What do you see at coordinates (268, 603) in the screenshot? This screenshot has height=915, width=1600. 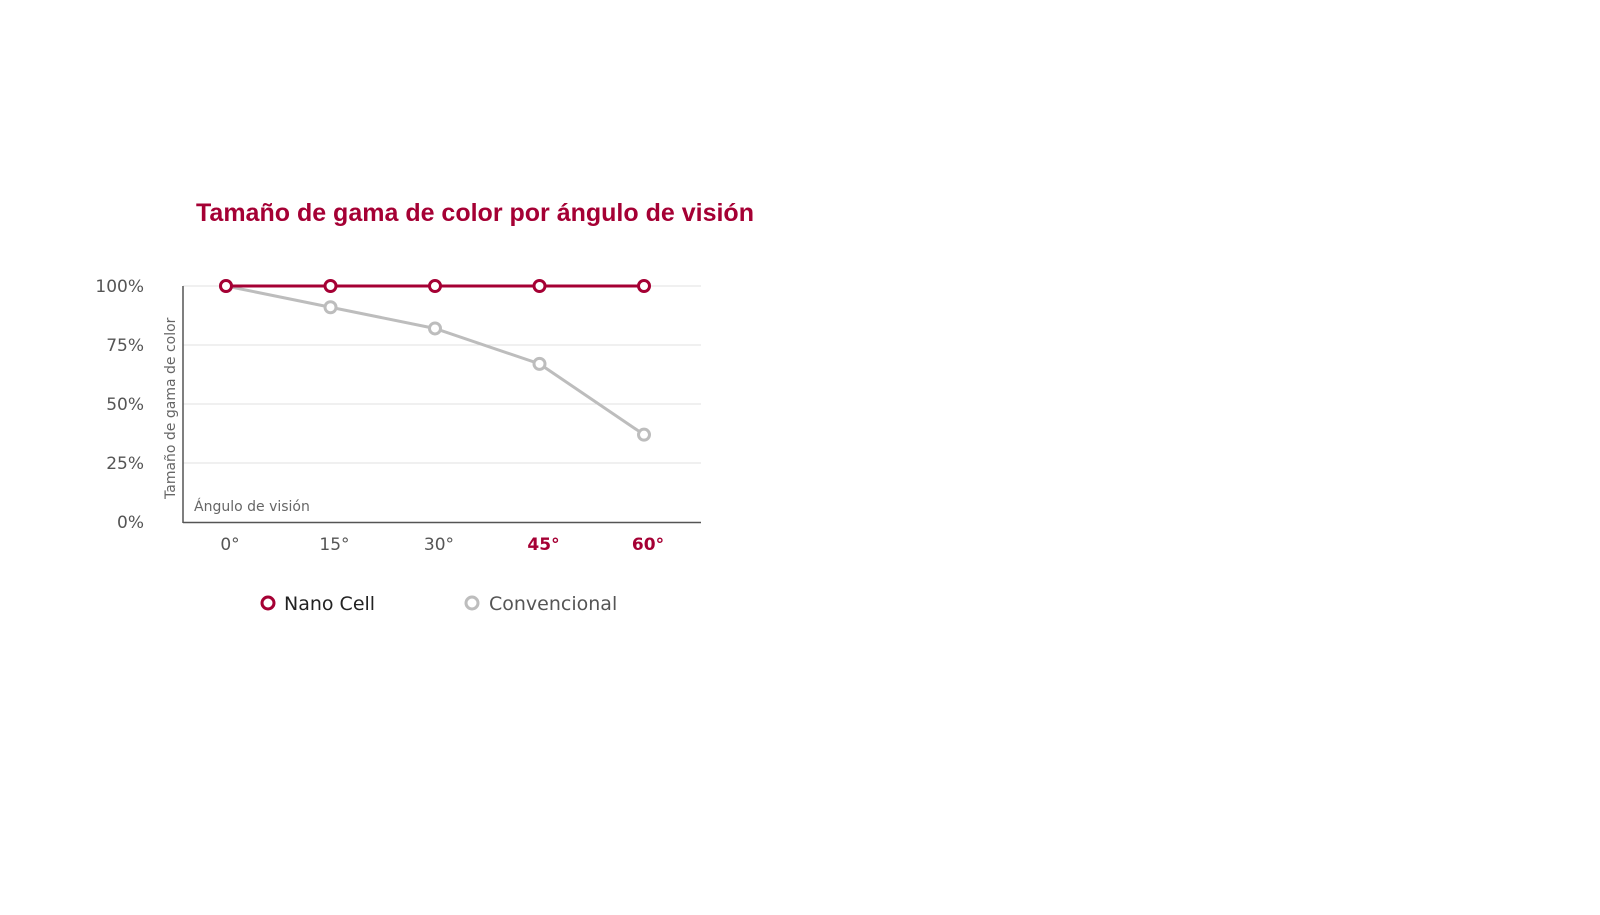 I see `legend-marker-nano-cell` at bounding box center [268, 603].